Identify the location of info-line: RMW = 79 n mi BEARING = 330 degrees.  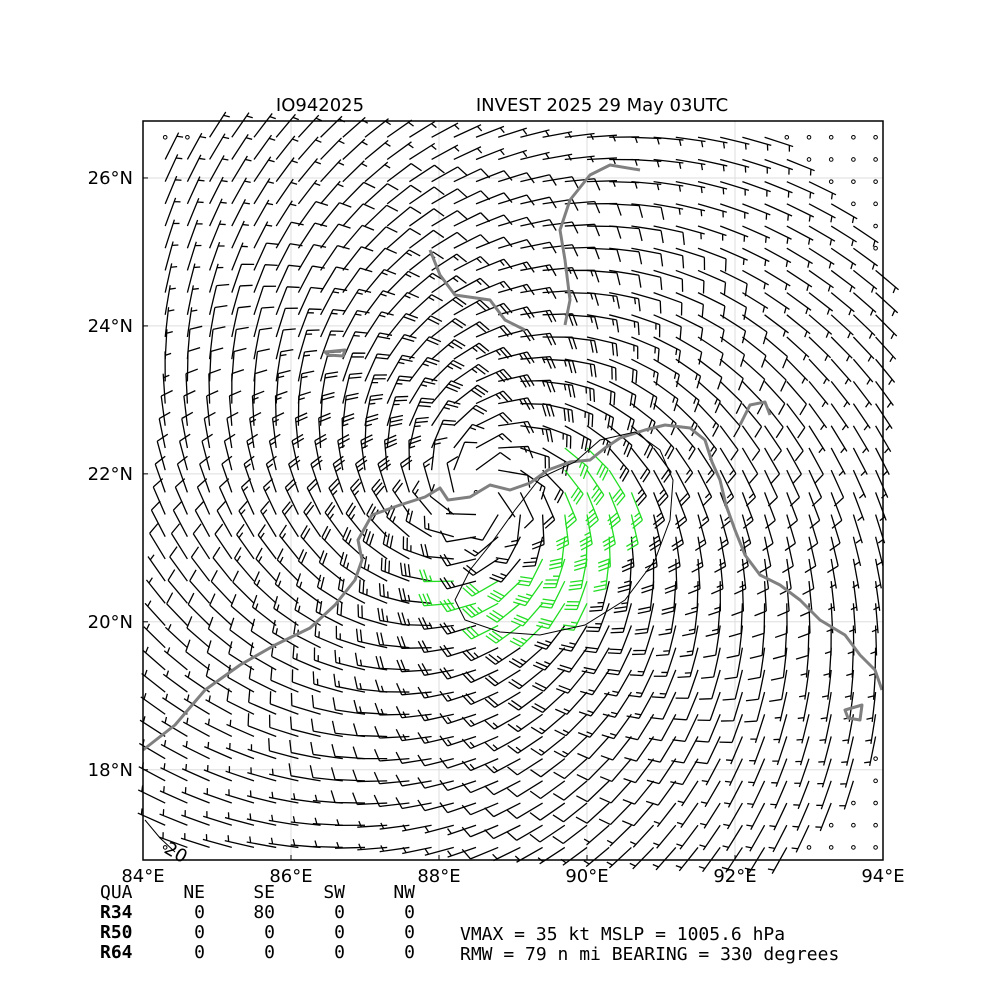
(649, 954).